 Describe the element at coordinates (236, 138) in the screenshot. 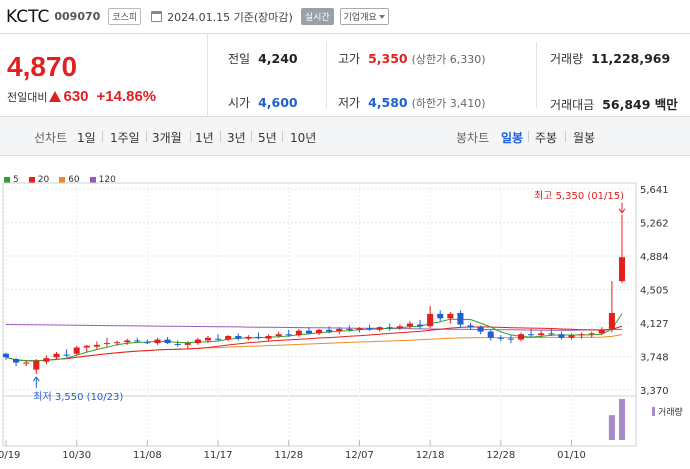

I see `tab-period-3y: 3년` at that location.